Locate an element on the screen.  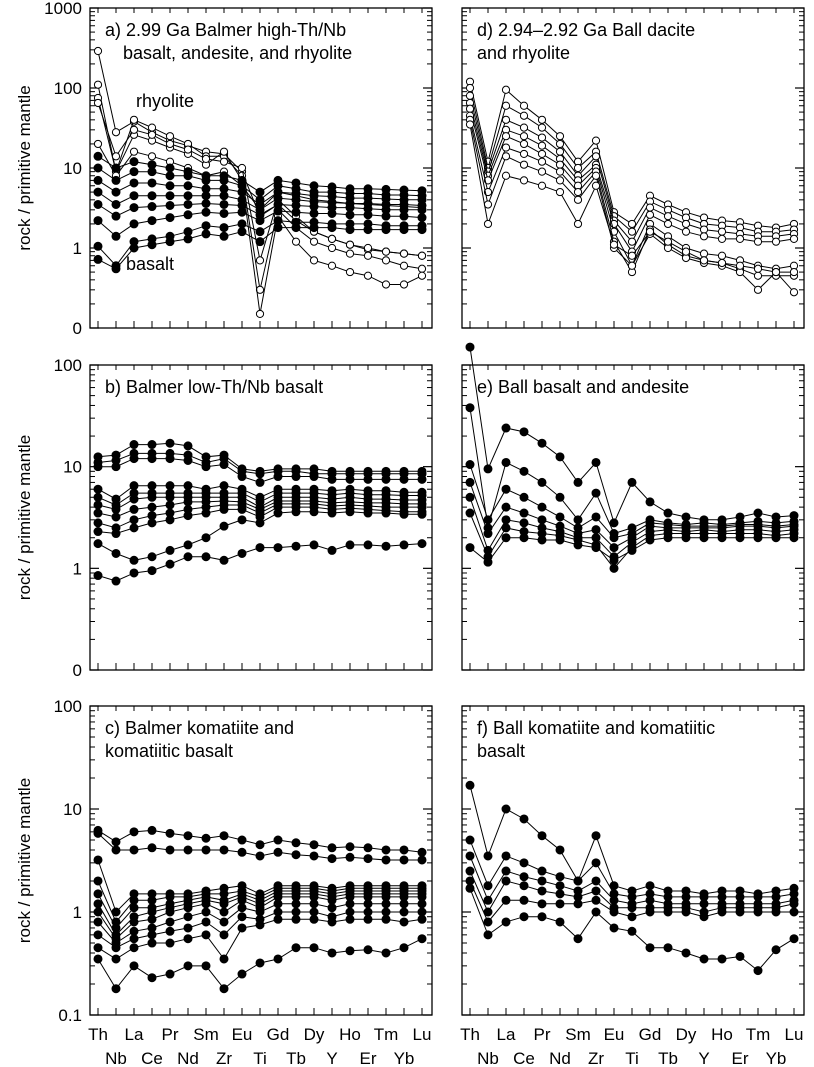
y-axis-label: rock / primitive mantle is located at coordinates (24, 860).